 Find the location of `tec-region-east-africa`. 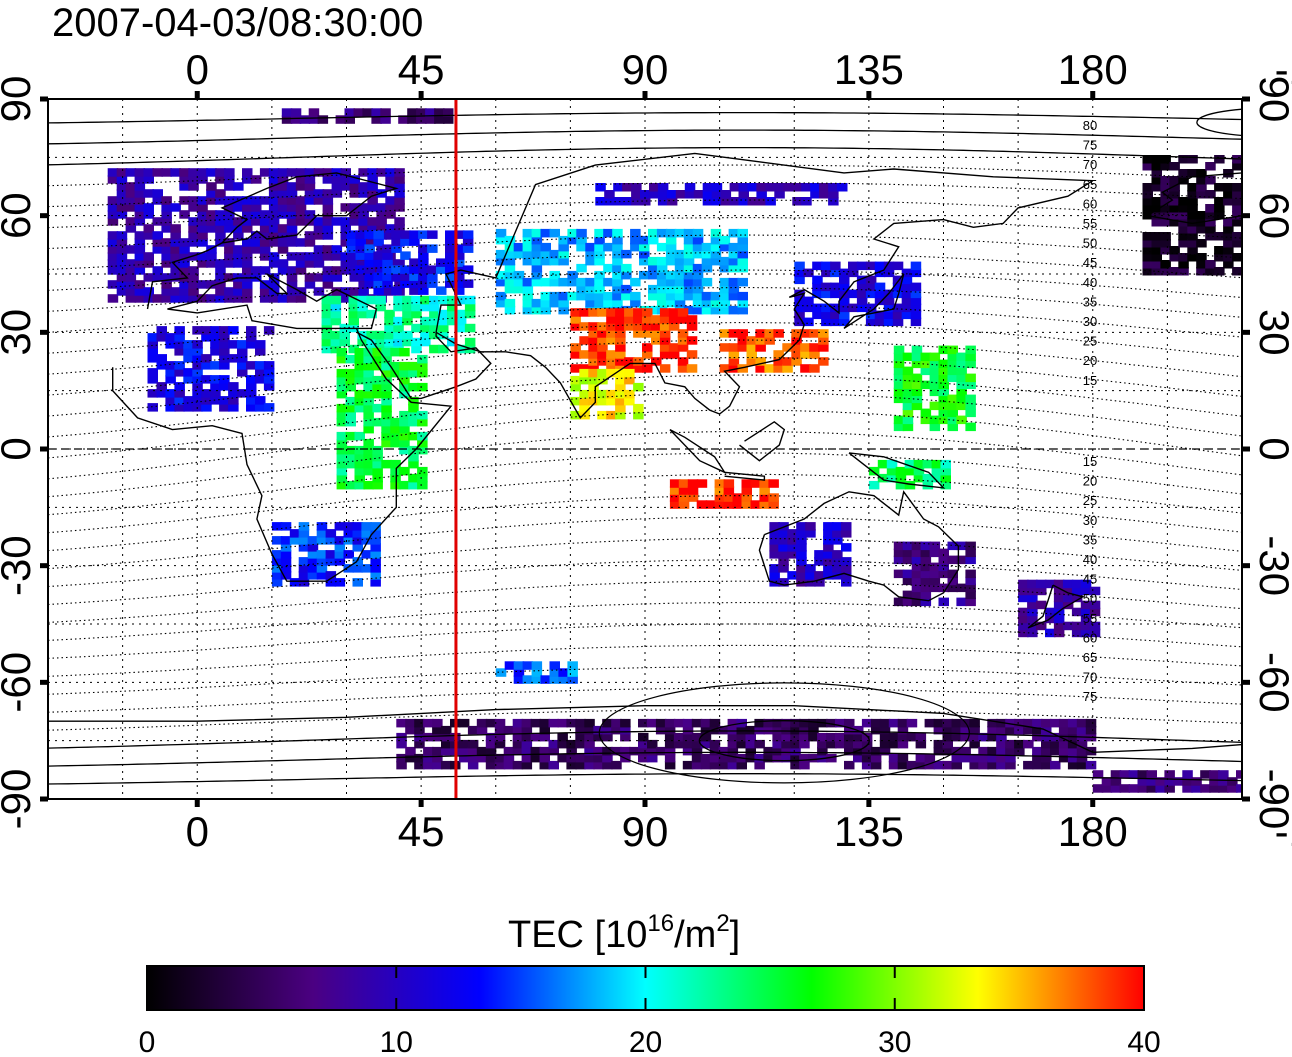

tec-region-east-africa is located at coordinates (382, 418).